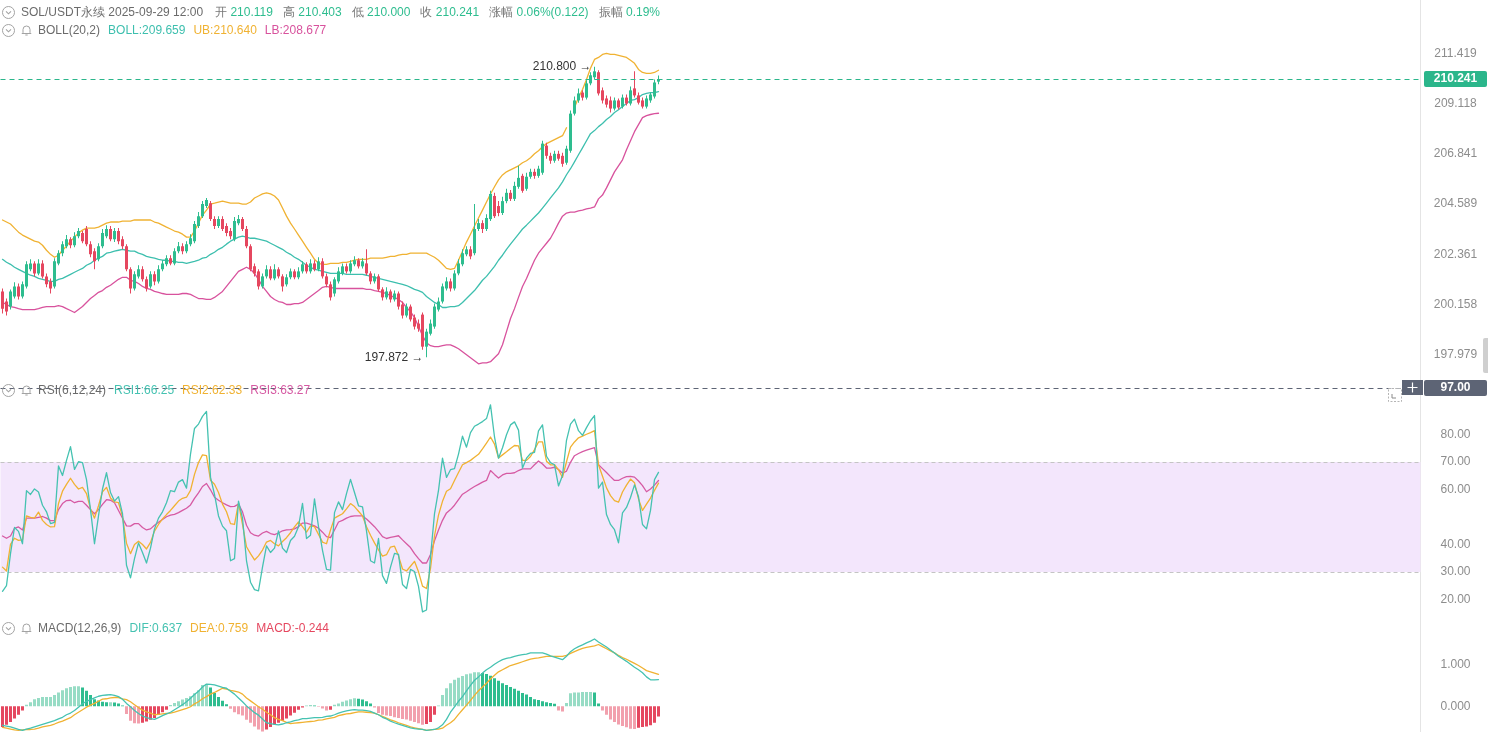 This screenshot has width=1488, height=732. What do you see at coordinates (292, 628) in the screenshot?
I see `text: MACD:-0.244` at bounding box center [292, 628].